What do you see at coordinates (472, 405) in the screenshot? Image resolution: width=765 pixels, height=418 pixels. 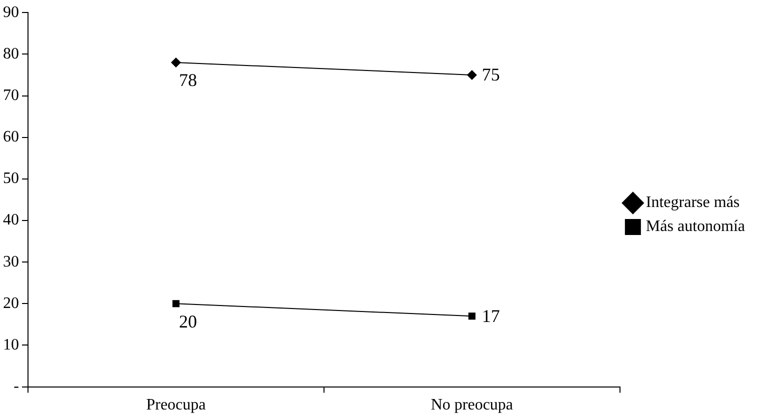 I see `x-tick-label: No preocupa` at bounding box center [472, 405].